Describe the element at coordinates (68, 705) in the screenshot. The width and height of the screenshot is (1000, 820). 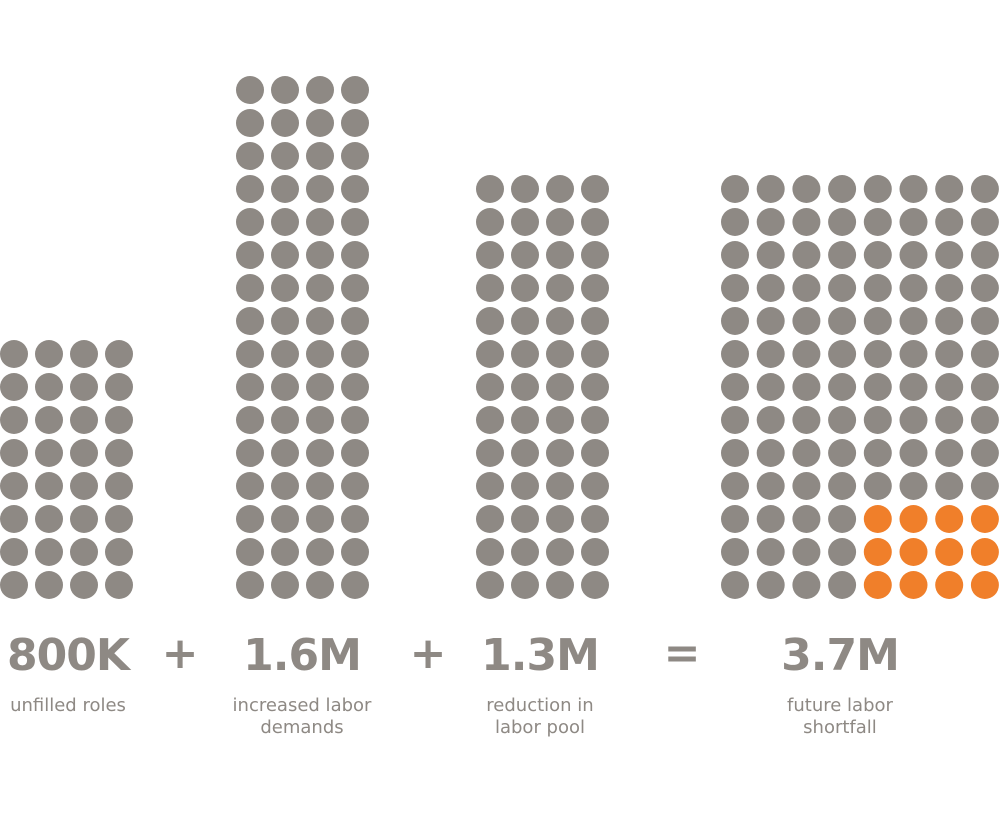
I see `category-label: unfilled roles` at that location.